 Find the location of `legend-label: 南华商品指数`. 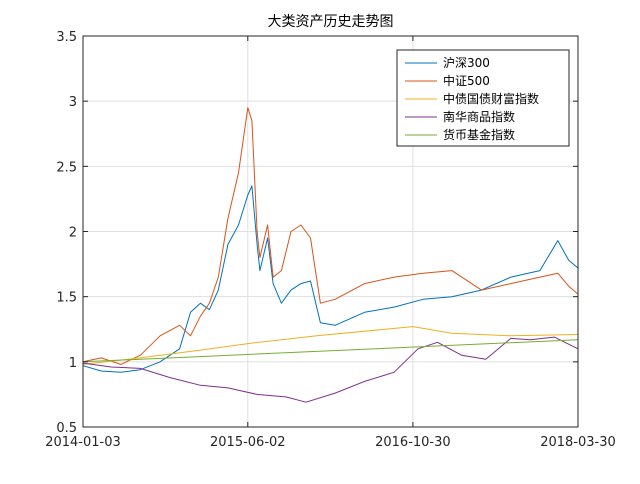

legend-label: 南华商品指数 is located at coordinates (479, 116).